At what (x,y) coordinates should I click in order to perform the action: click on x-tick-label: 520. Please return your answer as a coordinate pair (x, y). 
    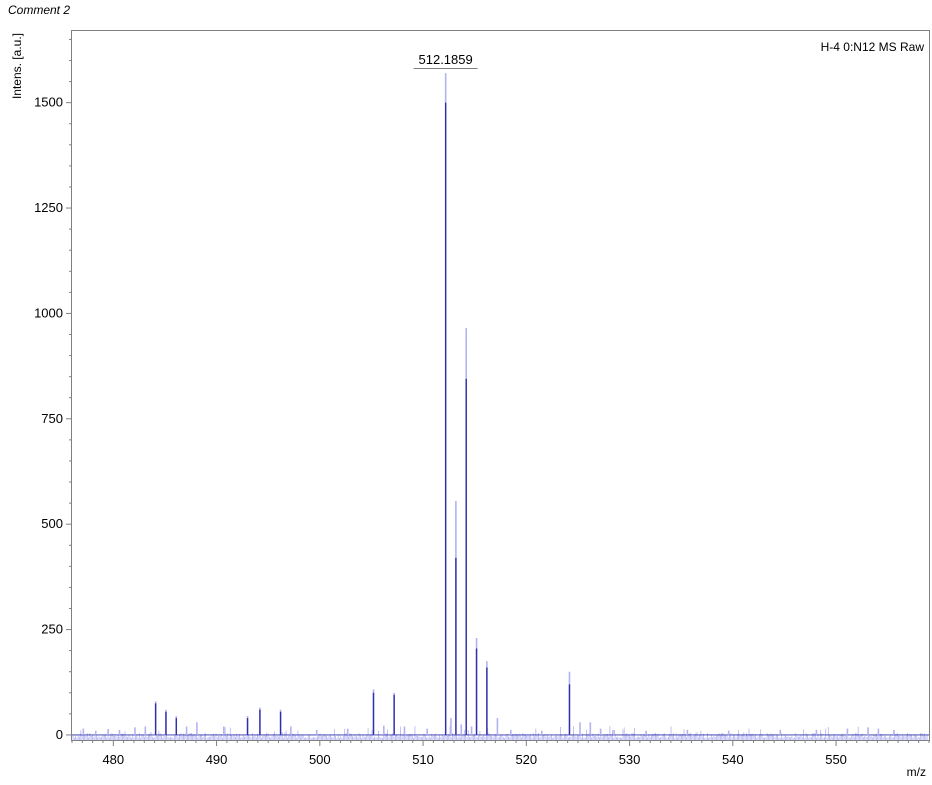
    Looking at the image, I should click on (526, 759).